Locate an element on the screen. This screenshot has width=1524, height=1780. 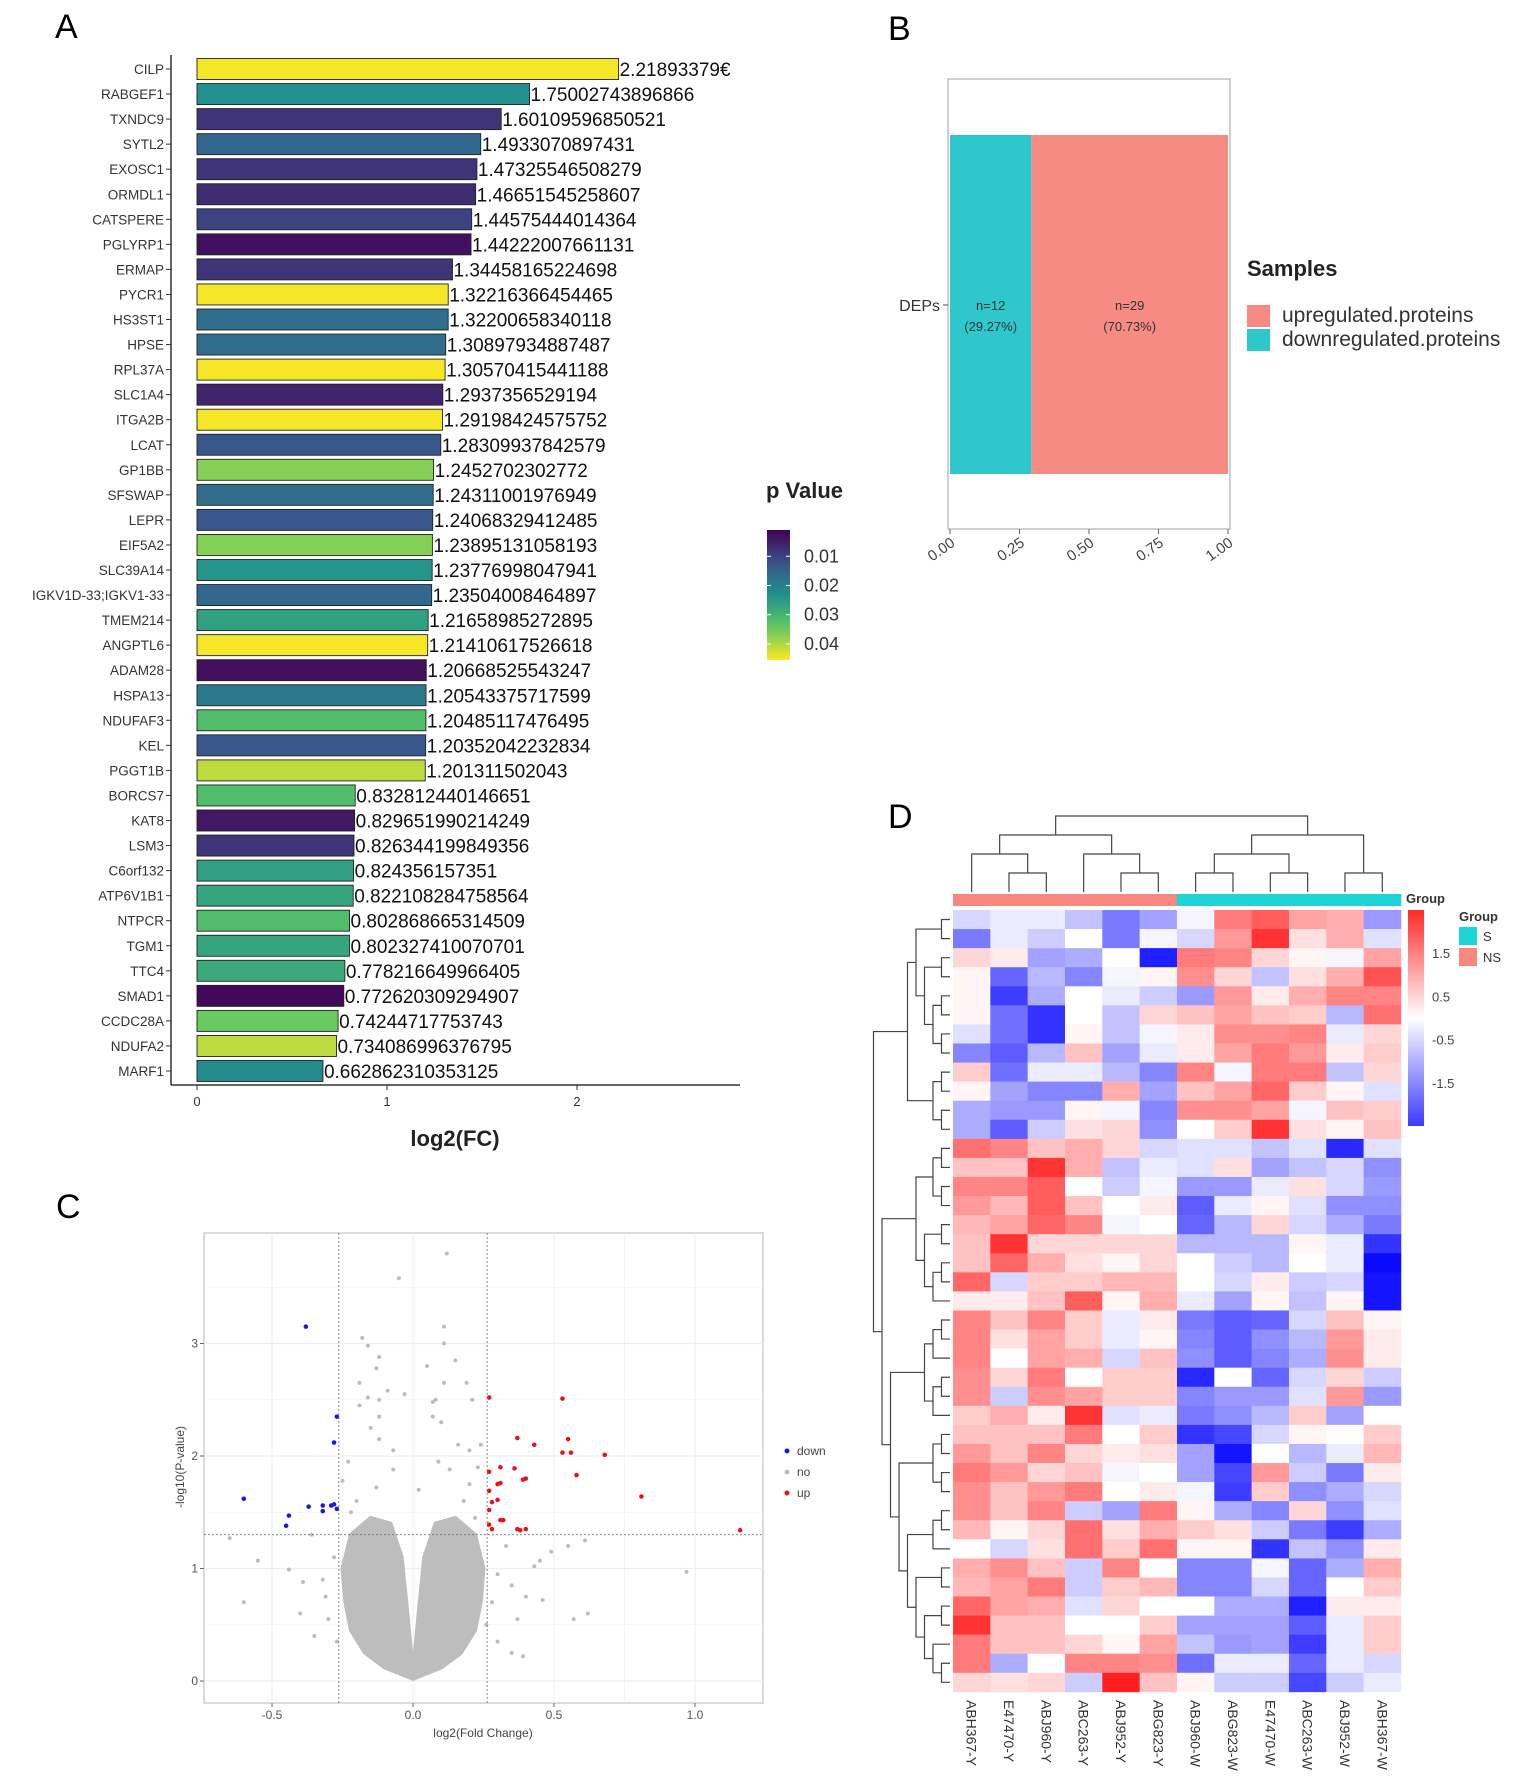
x-tick-label: 0.75 is located at coordinates (1150, 549).